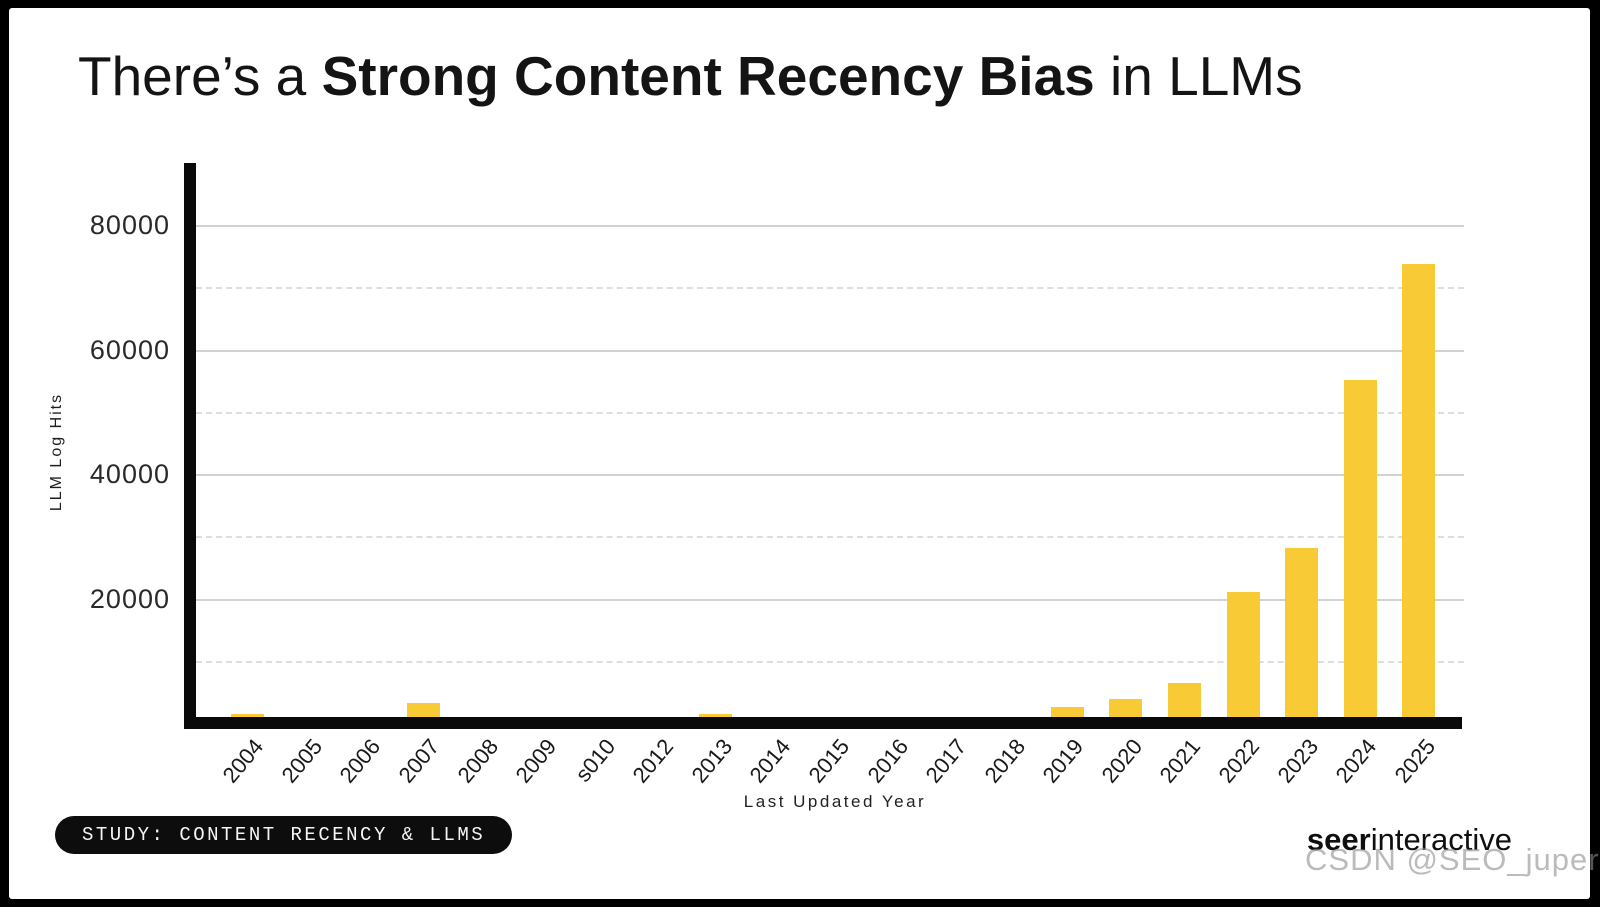 The height and width of the screenshot is (907, 1600). What do you see at coordinates (56, 452) in the screenshot?
I see `y-axis-label: LLM Log Hits` at bounding box center [56, 452].